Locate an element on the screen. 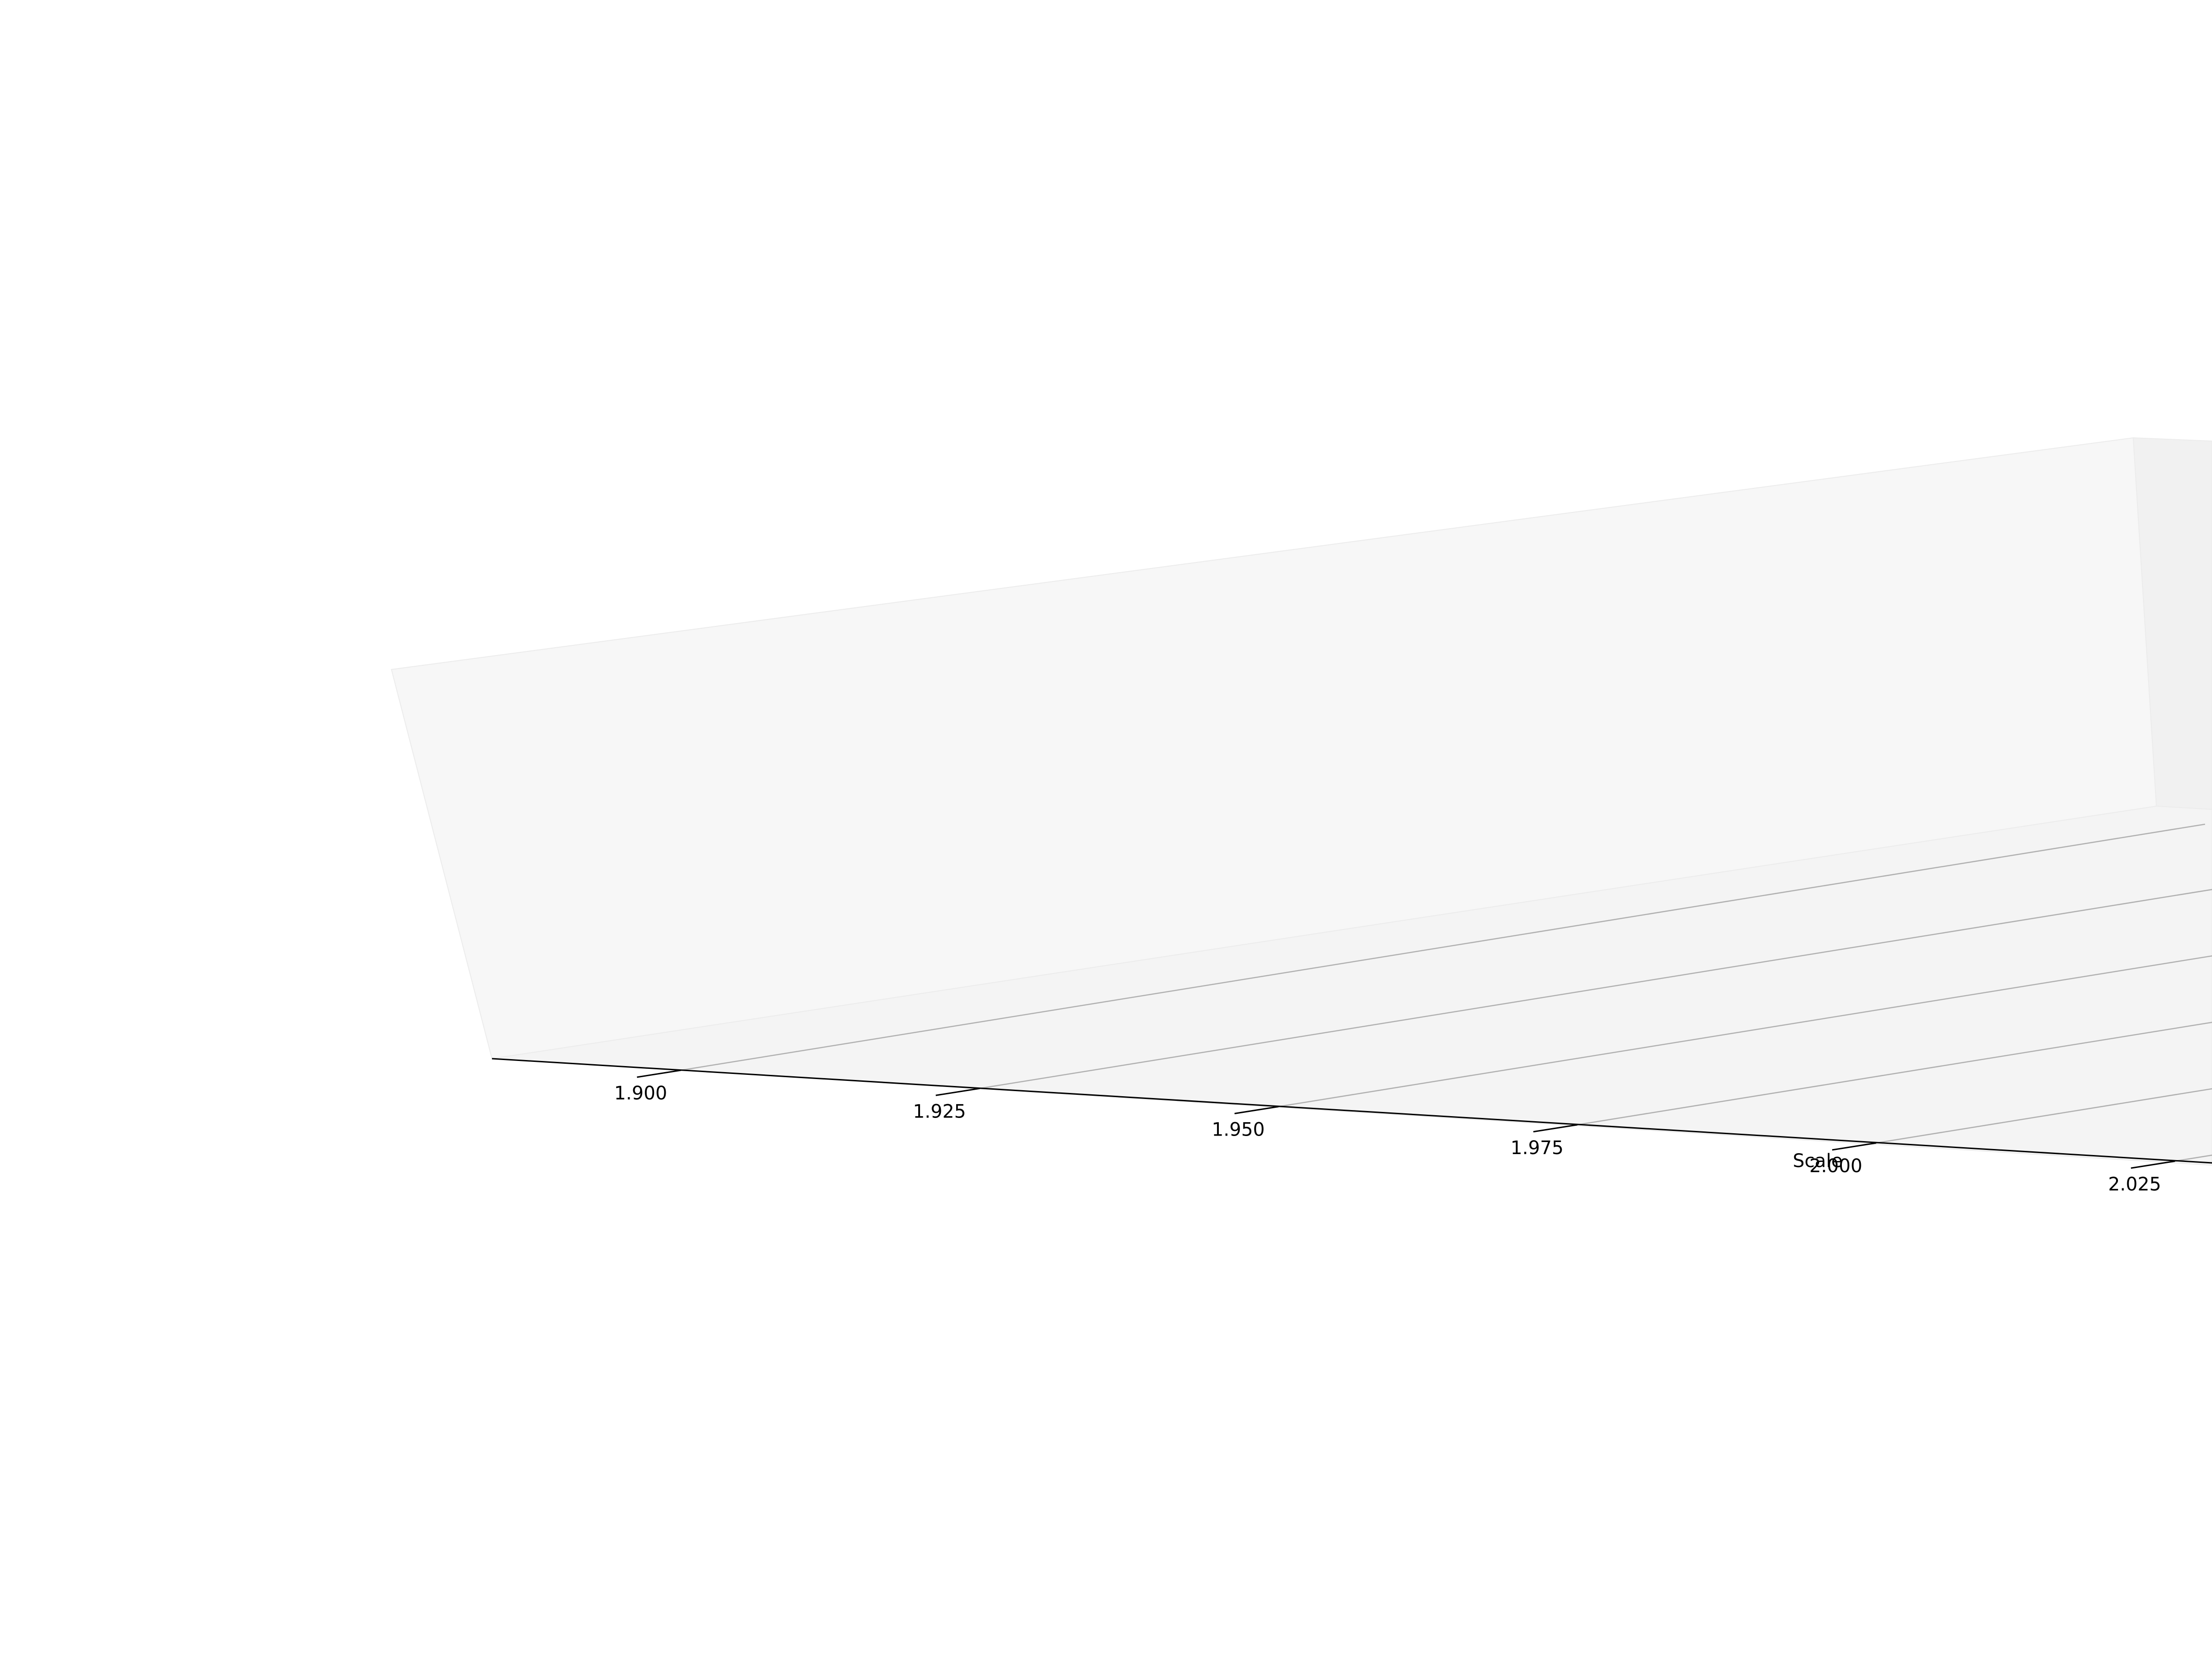 This screenshot has height=1654, width=2212. x-axis: 1.900 1.925 1.950 1.975 2.000 2.025 Scale is located at coordinates (1352, 1126).